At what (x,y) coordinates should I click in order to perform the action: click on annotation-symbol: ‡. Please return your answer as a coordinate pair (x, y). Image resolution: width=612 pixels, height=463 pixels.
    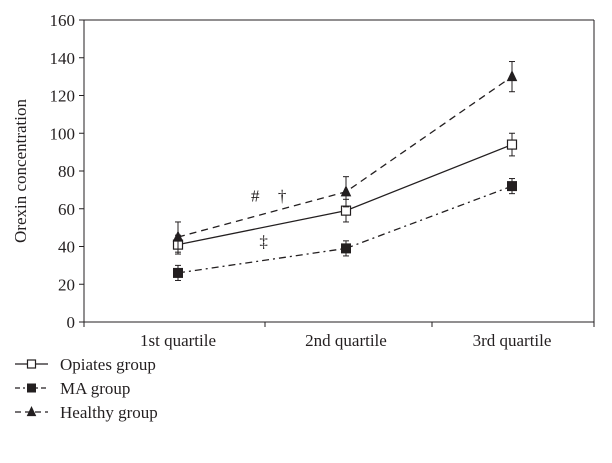
    Looking at the image, I should click on (263, 241).